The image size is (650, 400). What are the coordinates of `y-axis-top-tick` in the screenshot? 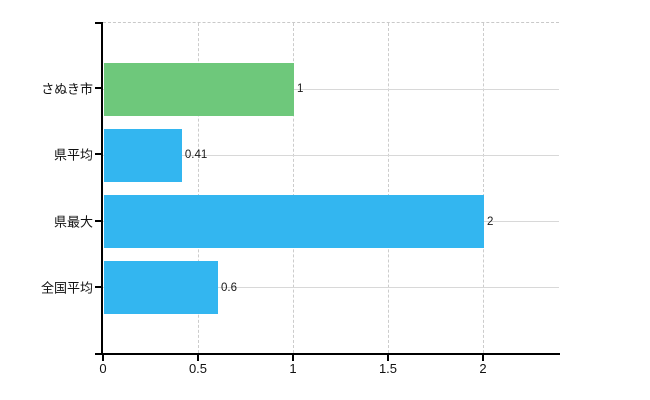 It's located at (98, 23).